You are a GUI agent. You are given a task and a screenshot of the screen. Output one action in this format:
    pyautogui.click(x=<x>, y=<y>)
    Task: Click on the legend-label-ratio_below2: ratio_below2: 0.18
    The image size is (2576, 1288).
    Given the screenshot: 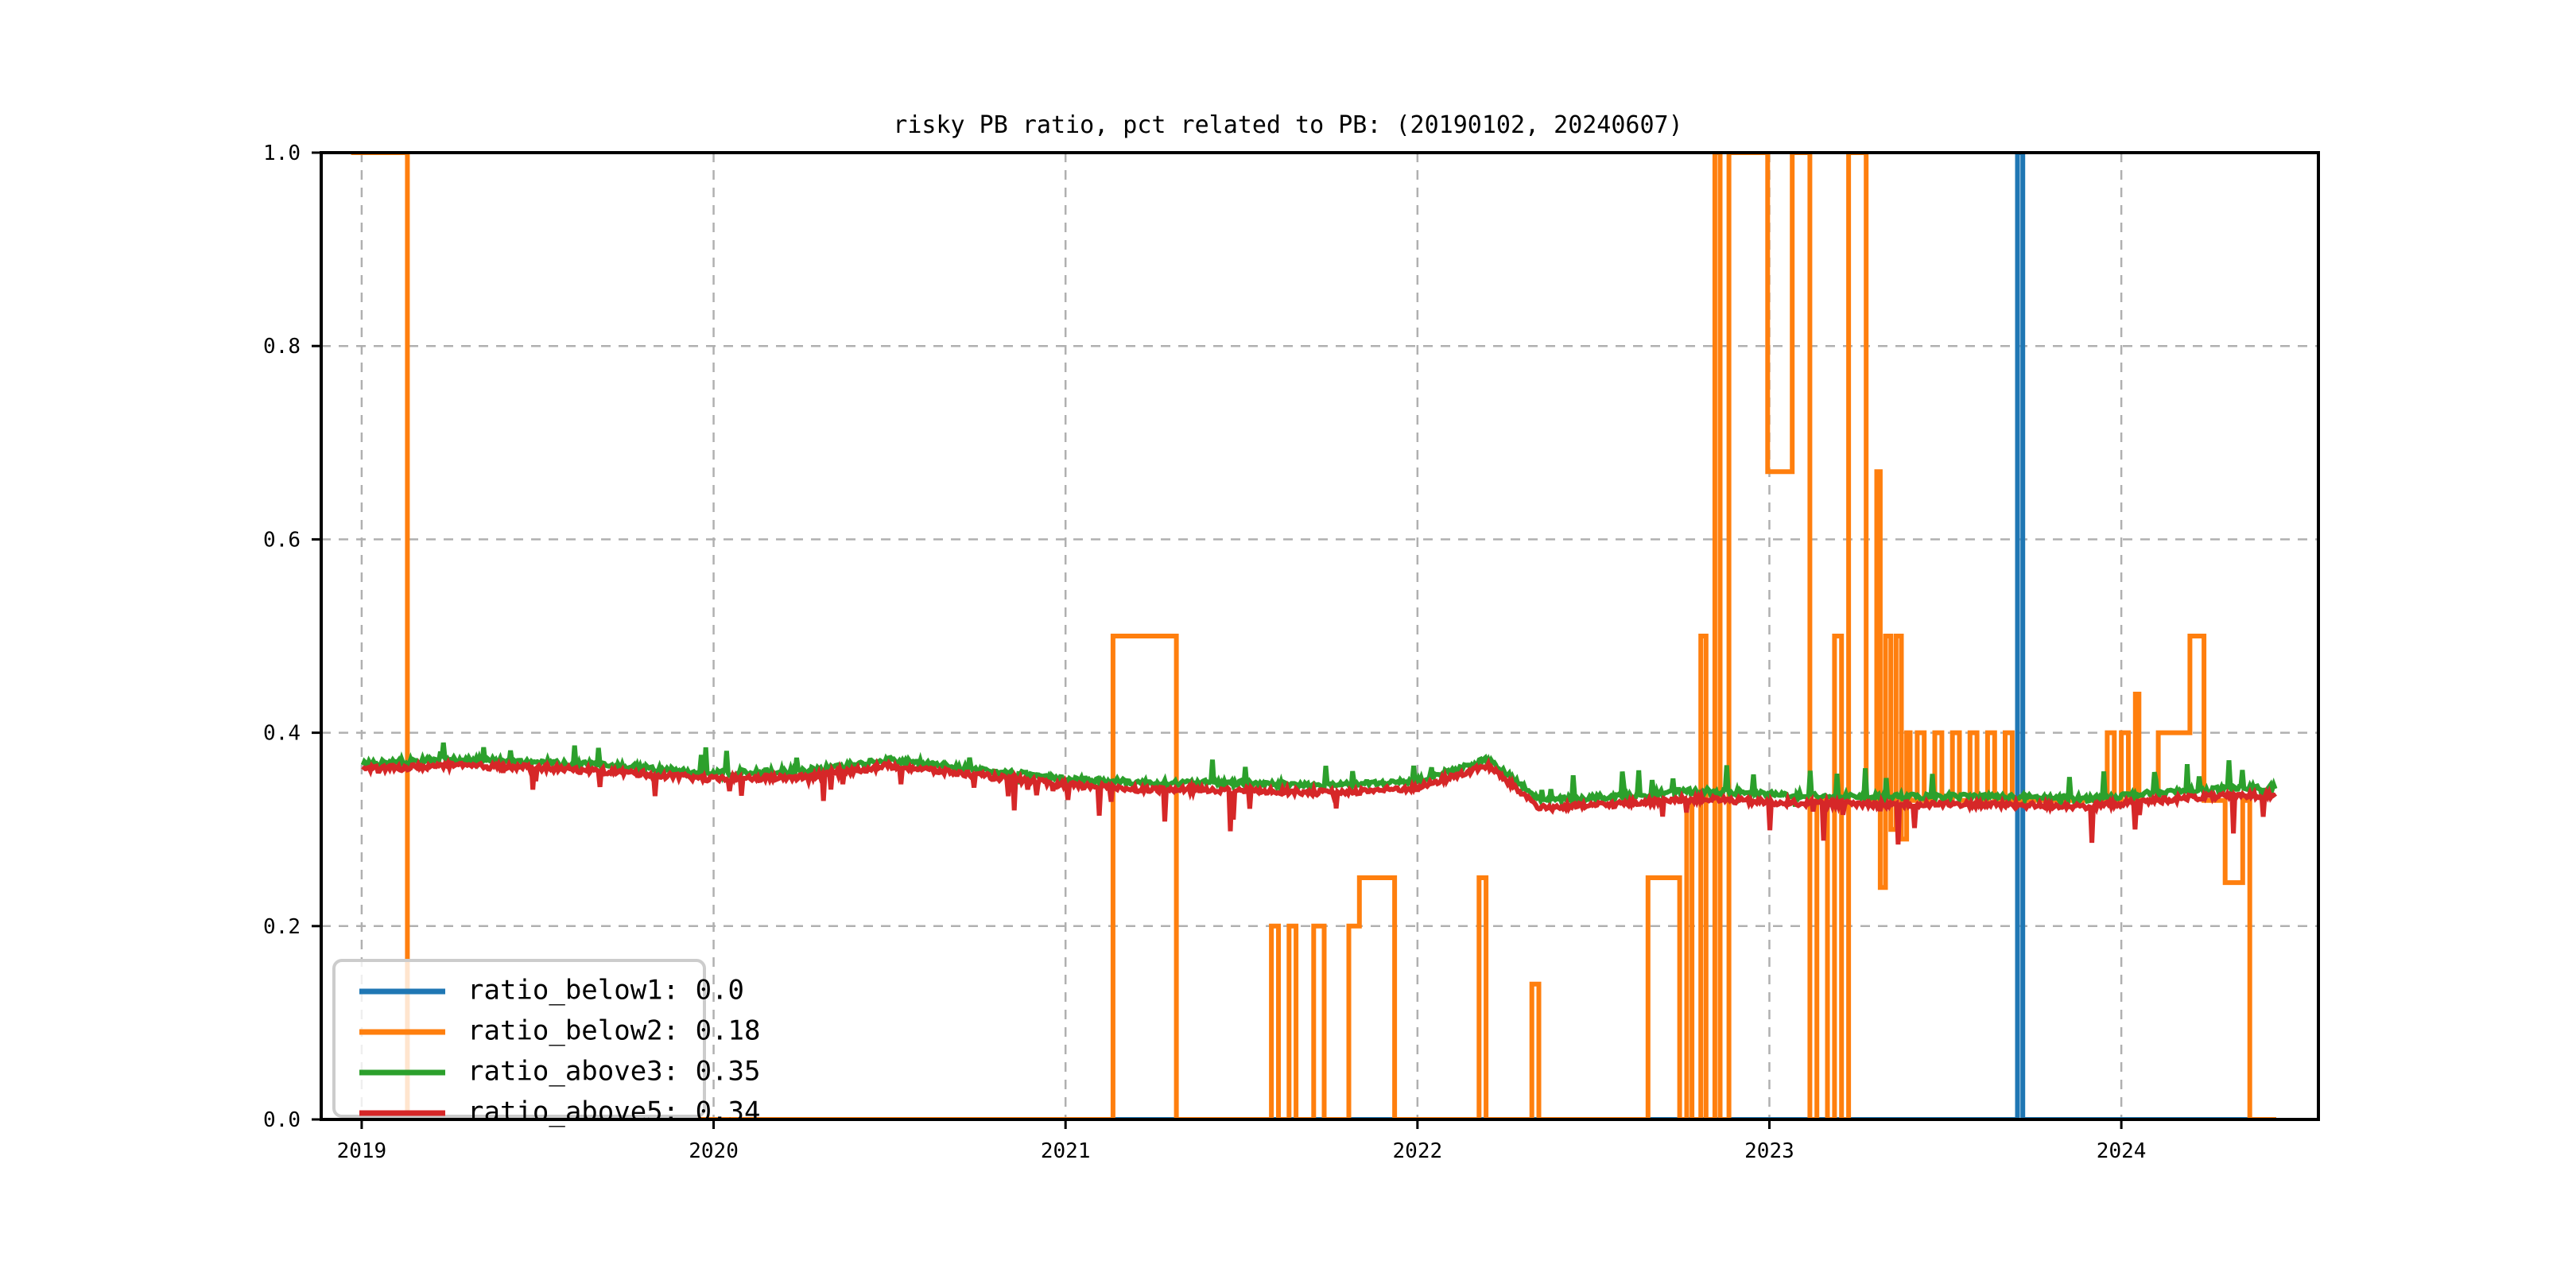 What is the action you would take?
    pyautogui.click(x=613, y=1031)
    